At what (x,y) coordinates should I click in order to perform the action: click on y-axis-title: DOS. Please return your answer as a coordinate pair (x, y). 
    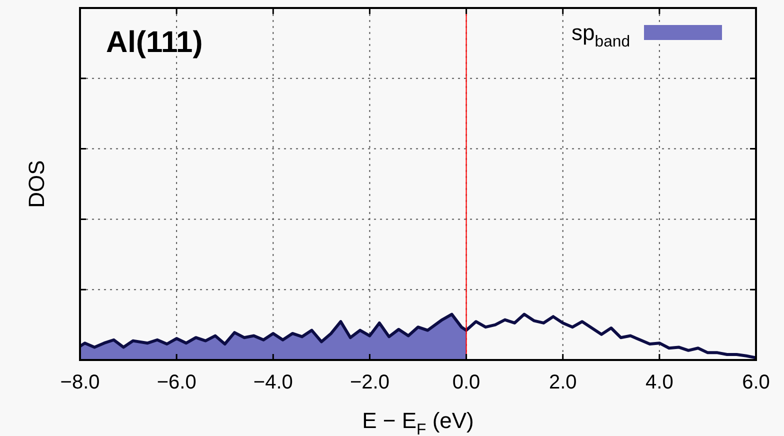
    Looking at the image, I should click on (36, 184).